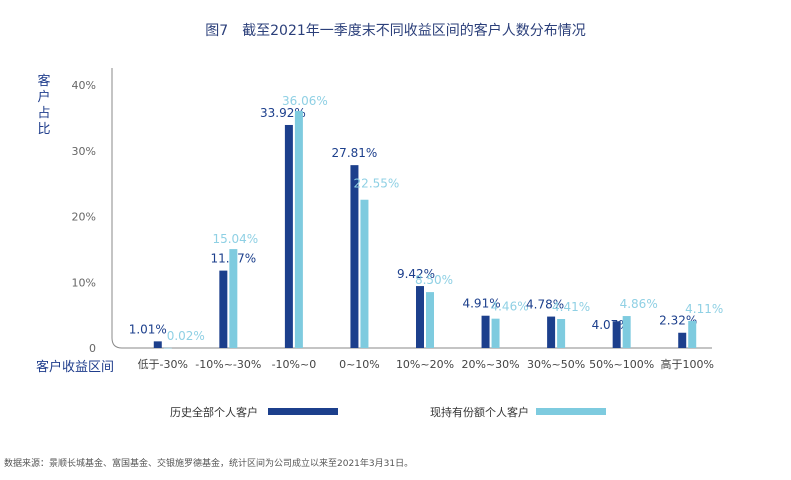 The width and height of the screenshot is (791, 480). What do you see at coordinates (509, 307) in the screenshot?
I see `data-label: 4.46%` at bounding box center [509, 307].